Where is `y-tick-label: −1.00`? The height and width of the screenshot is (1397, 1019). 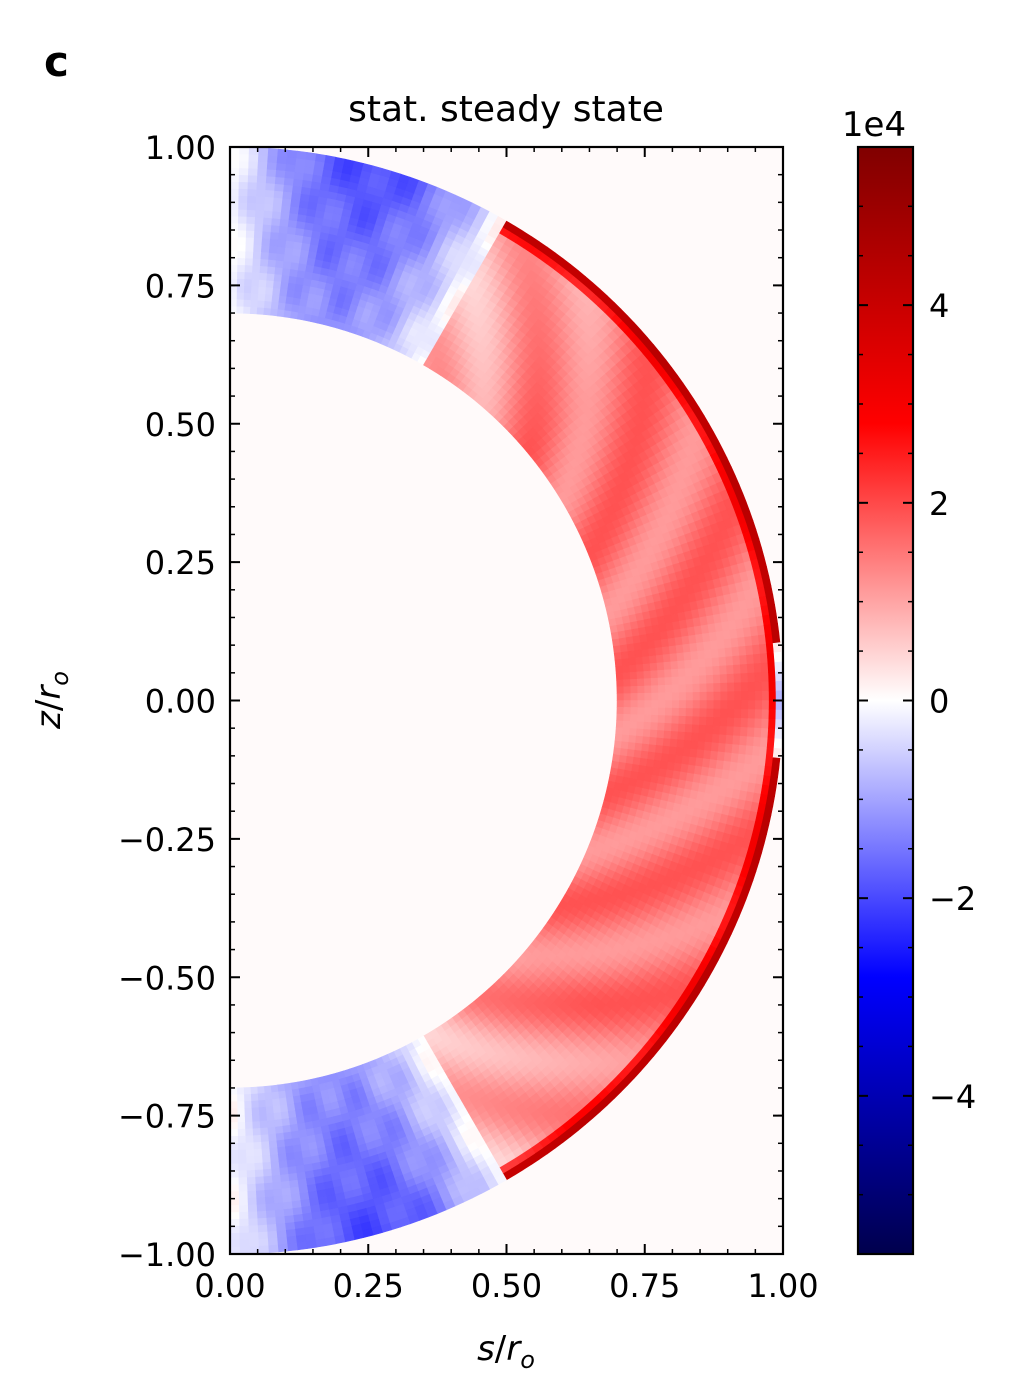 y-tick-label: −1.00 is located at coordinates (167, 1255).